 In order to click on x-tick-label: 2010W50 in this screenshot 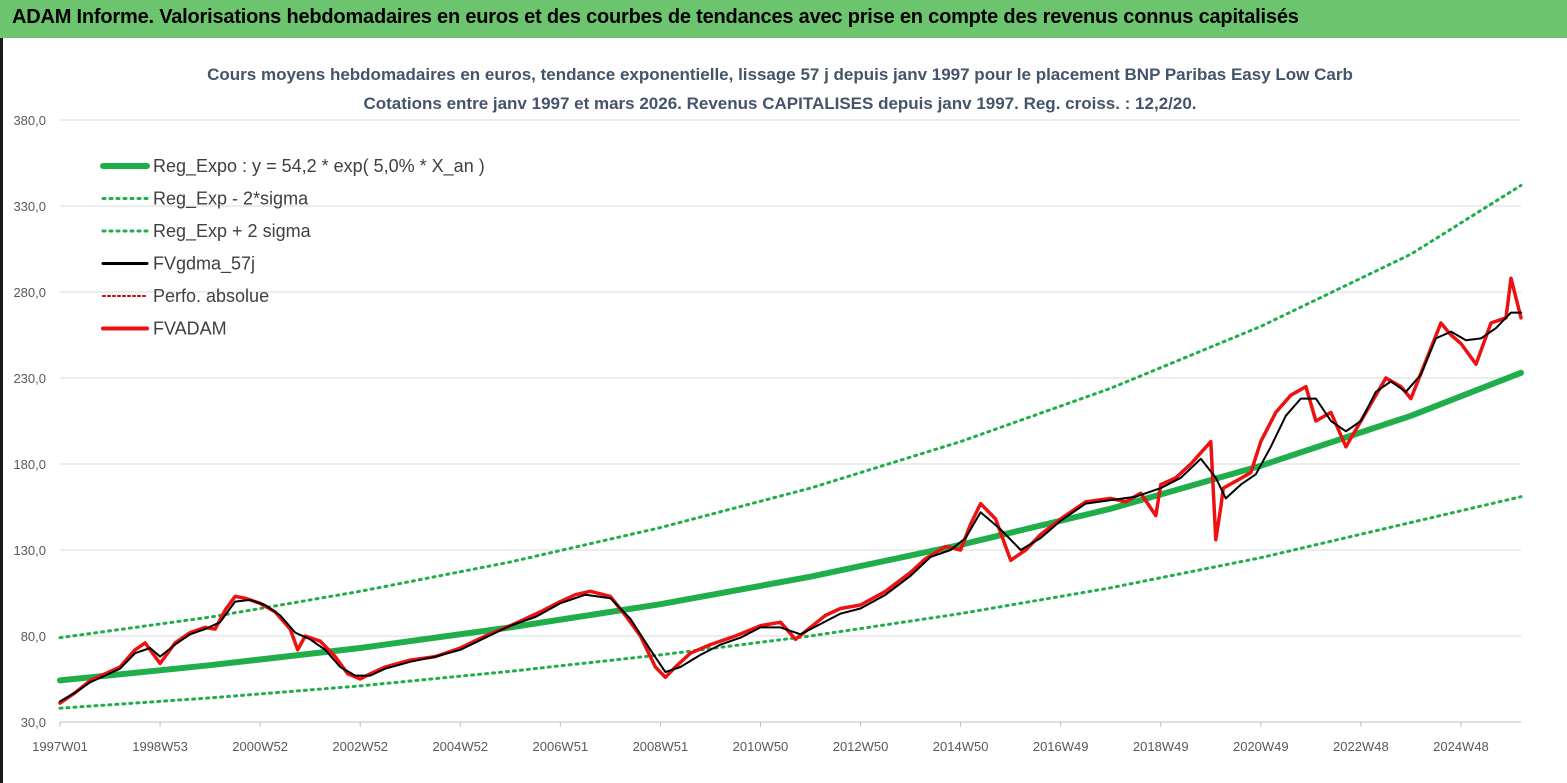, I will do `click(761, 746)`.